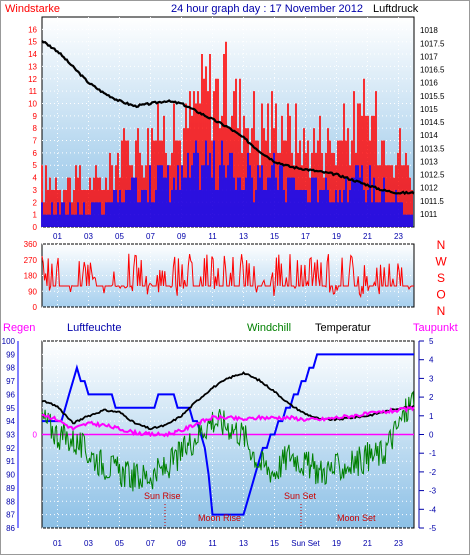  I want to click on wind-tick-label: 12, so click(32, 79).